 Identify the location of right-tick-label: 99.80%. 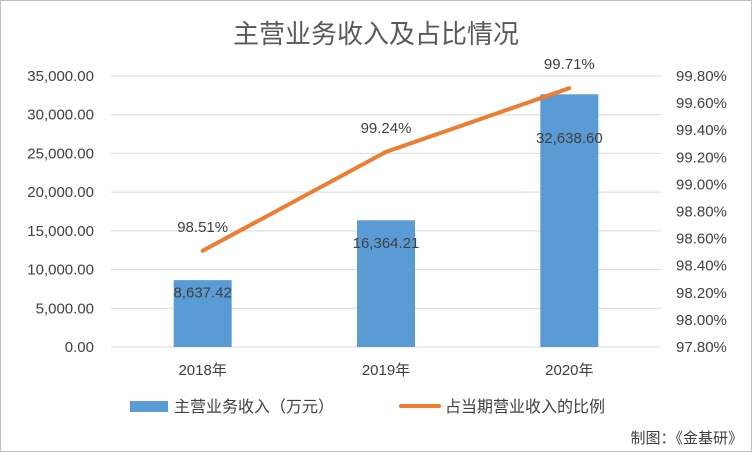
(701, 76).